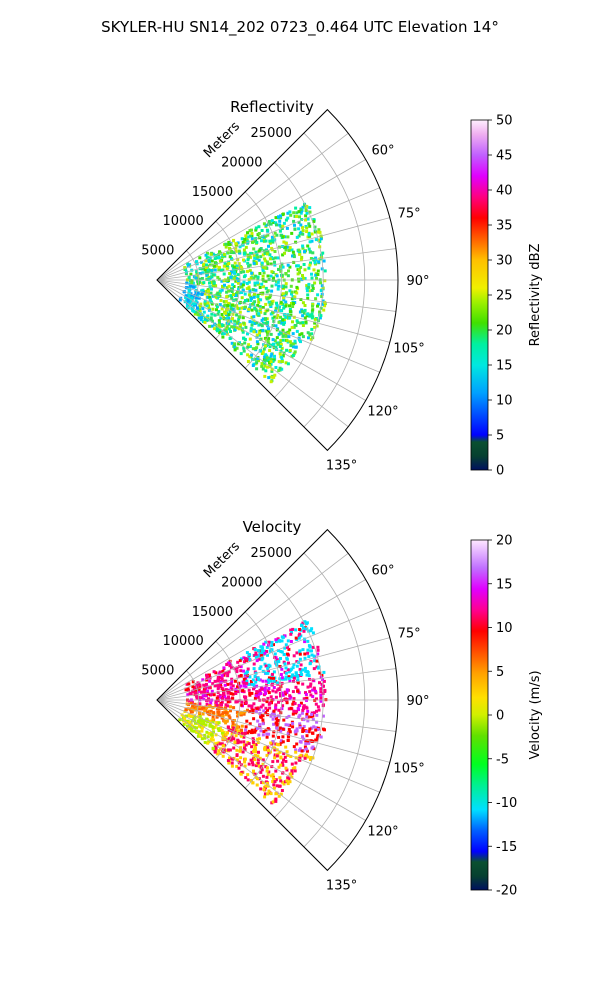 This screenshot has width=600, height=1000. Describe the element at coordinates (504, 156) in the screenshot. I see `colorbar-tick-label: 45` at that location.